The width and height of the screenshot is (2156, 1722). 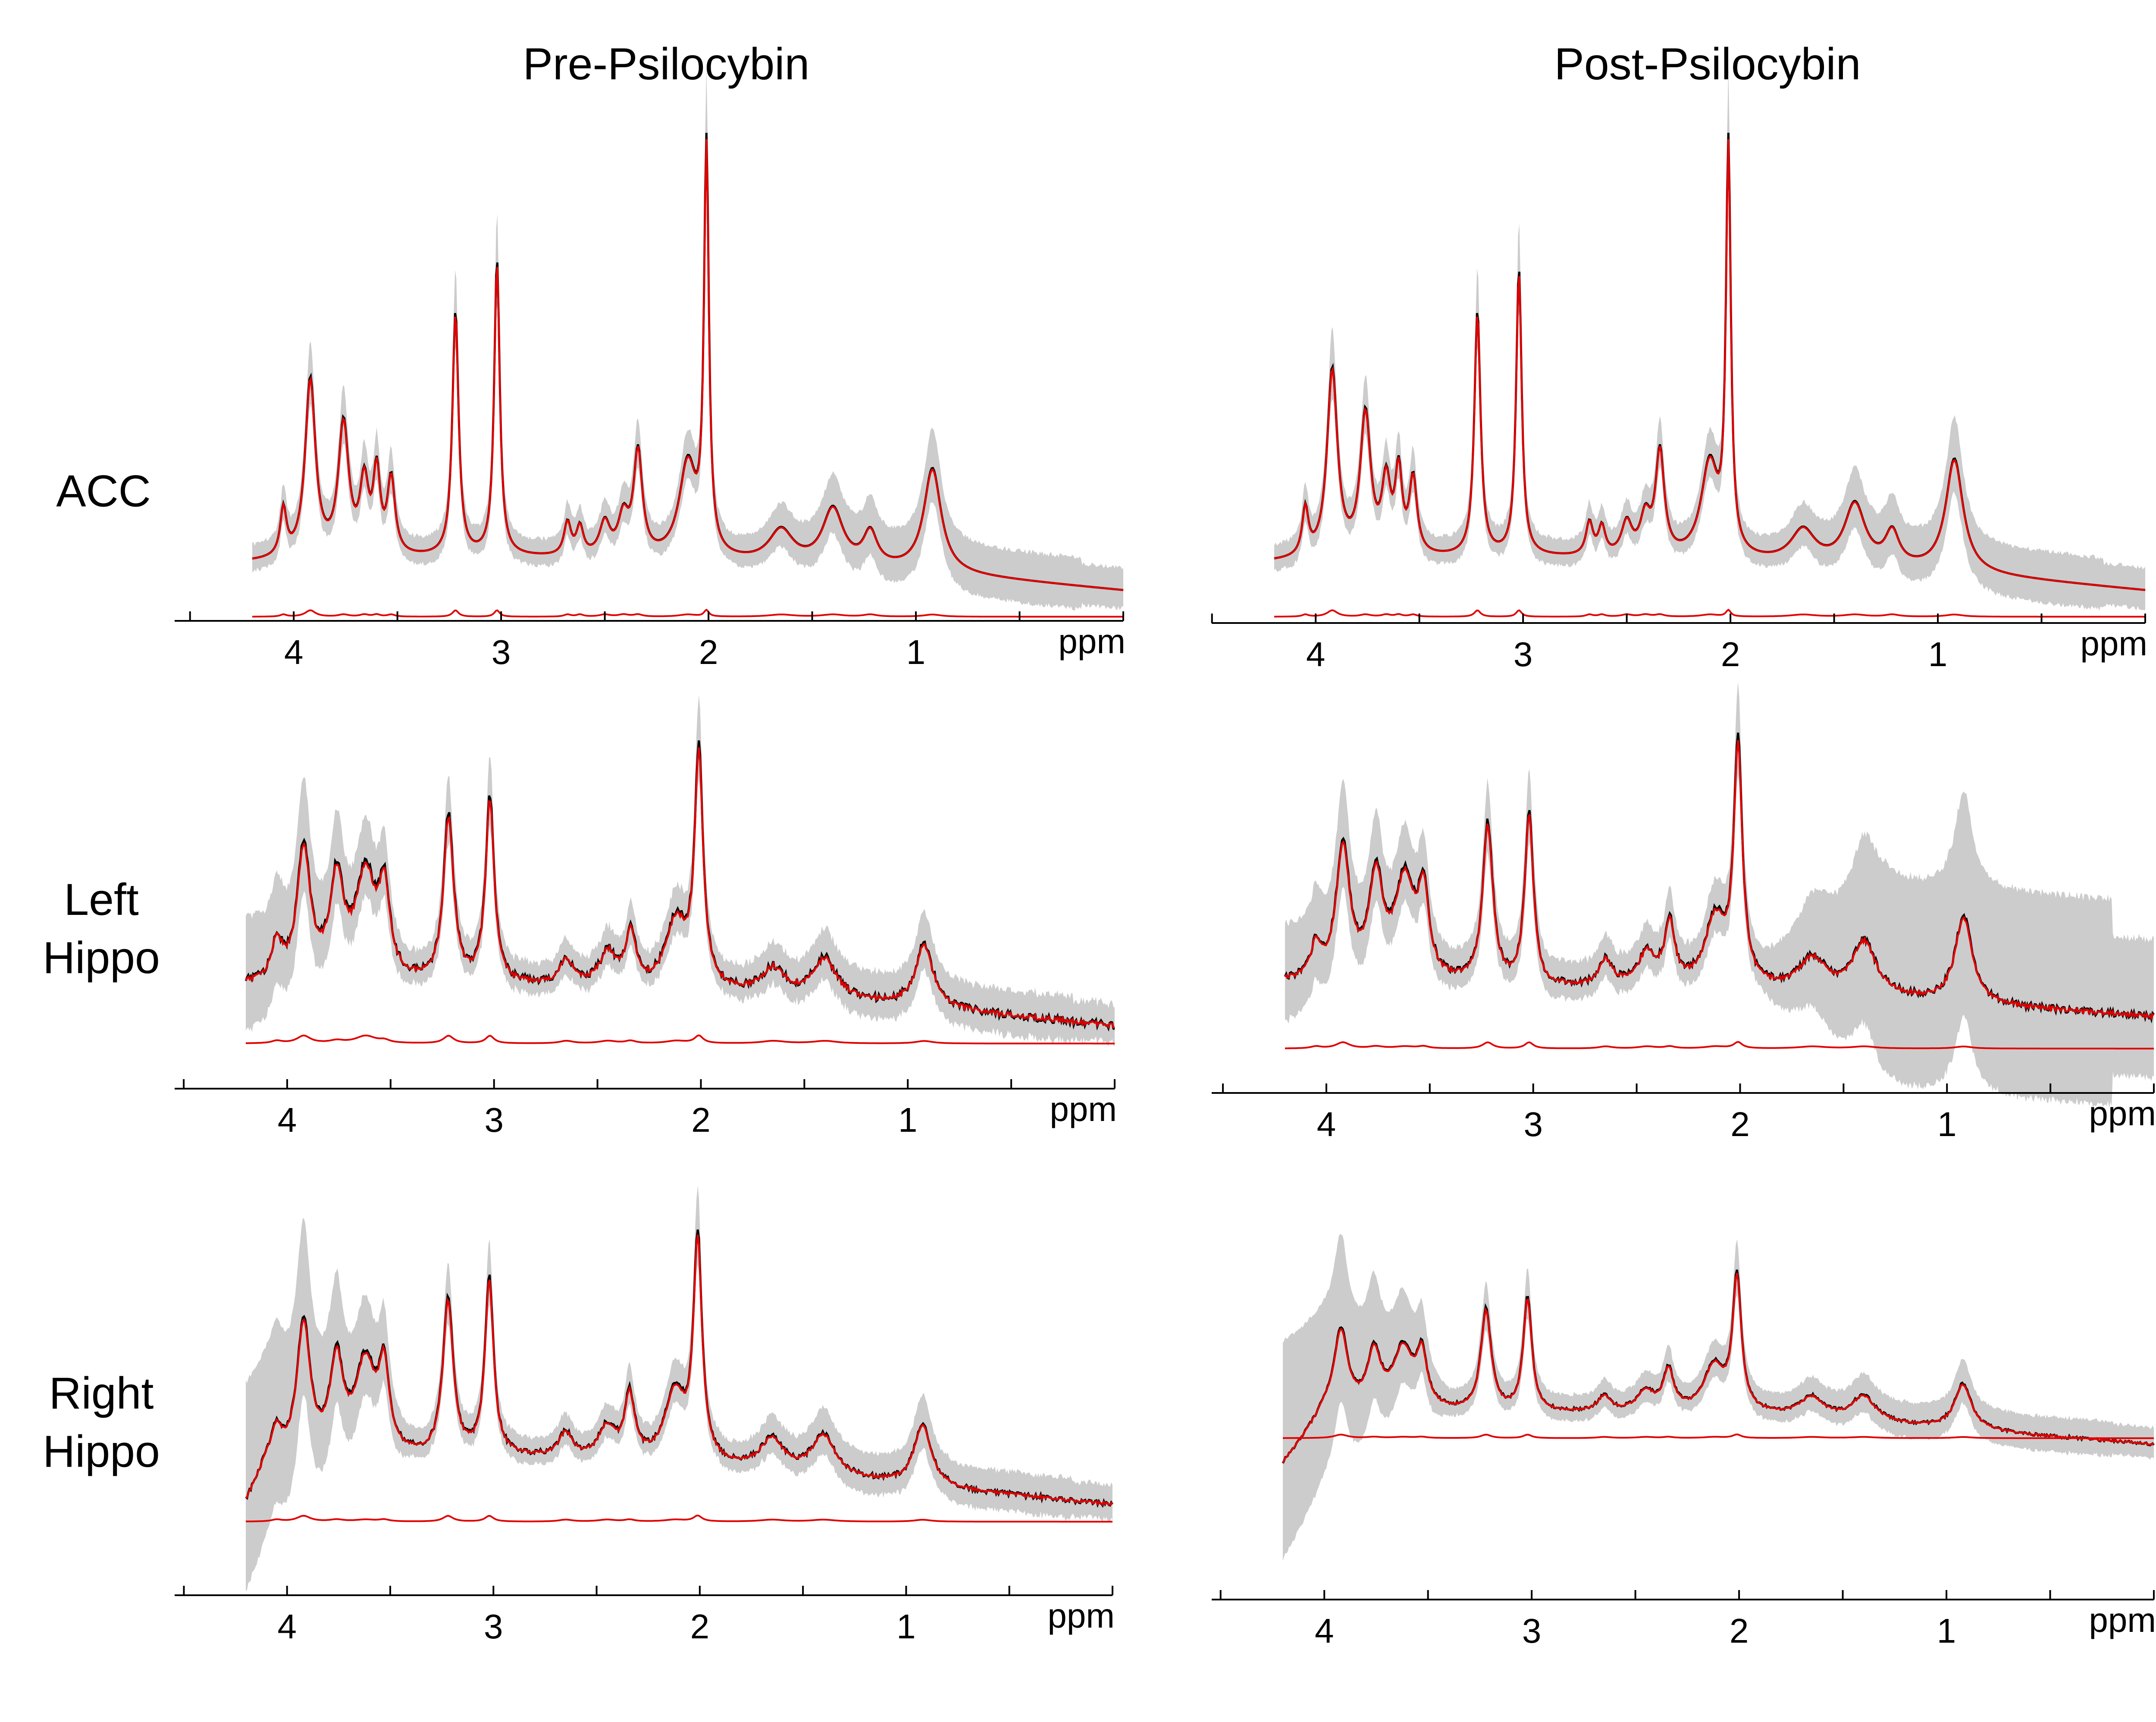 I want to click on x-tick-label-acc-post: 3, so click(x=1523, y=654).